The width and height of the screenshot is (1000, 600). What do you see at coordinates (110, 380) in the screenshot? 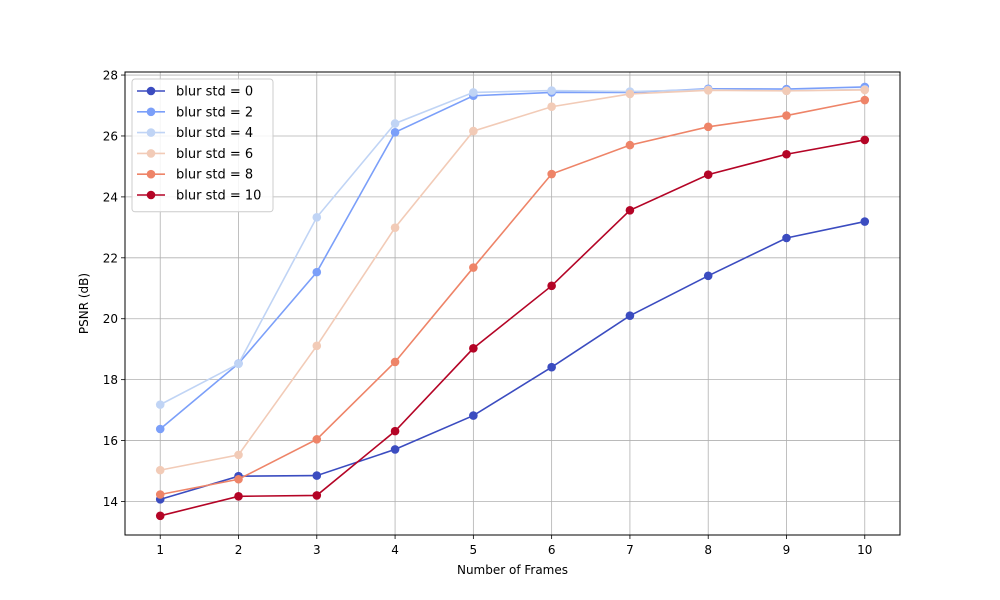
I see `y-tick-label: 18` at bounding box center [110, 380].